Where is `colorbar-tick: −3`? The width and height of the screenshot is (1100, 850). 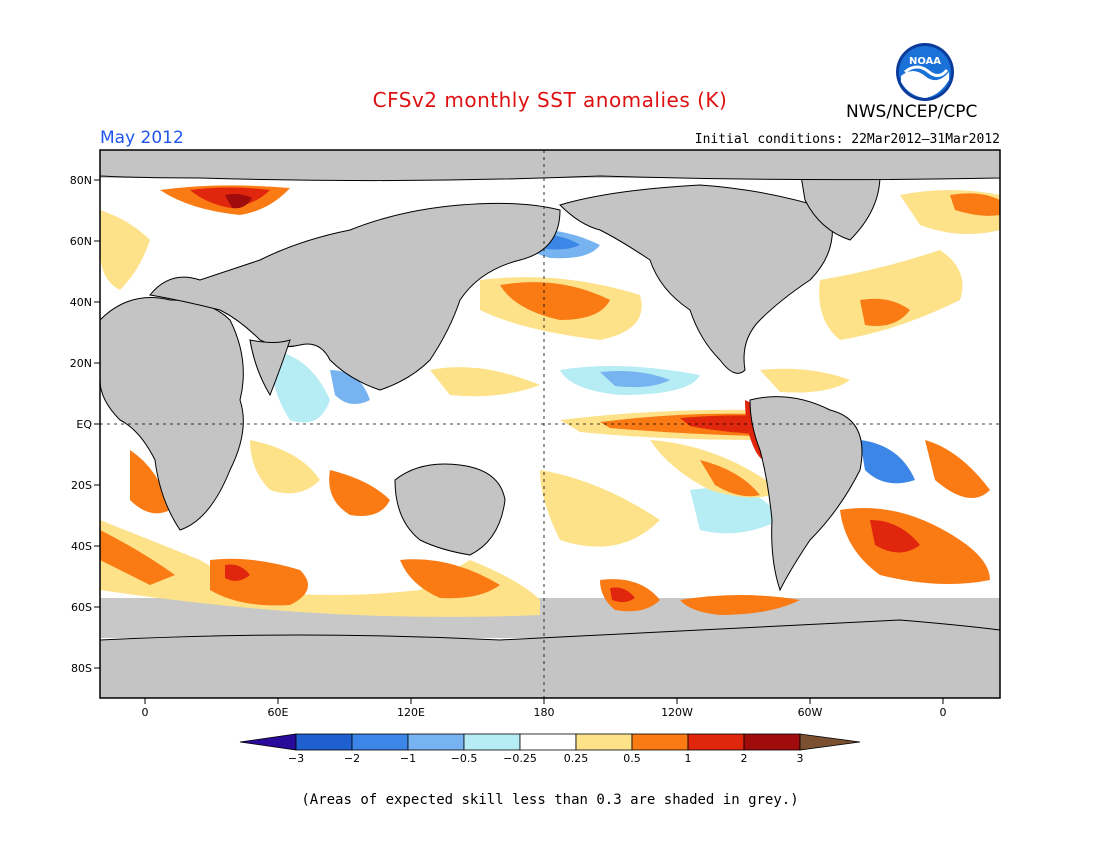 colorbar-tick: −3 is located at coordinates (296, 758).